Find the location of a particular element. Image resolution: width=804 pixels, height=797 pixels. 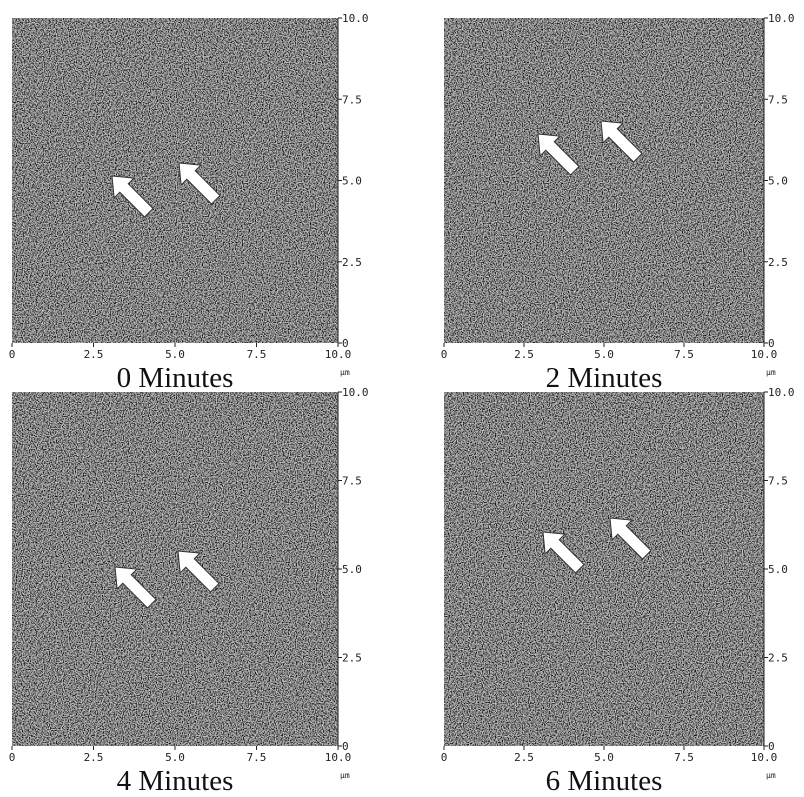

caption: 2 Minutes is located at coordinates (604, 378).